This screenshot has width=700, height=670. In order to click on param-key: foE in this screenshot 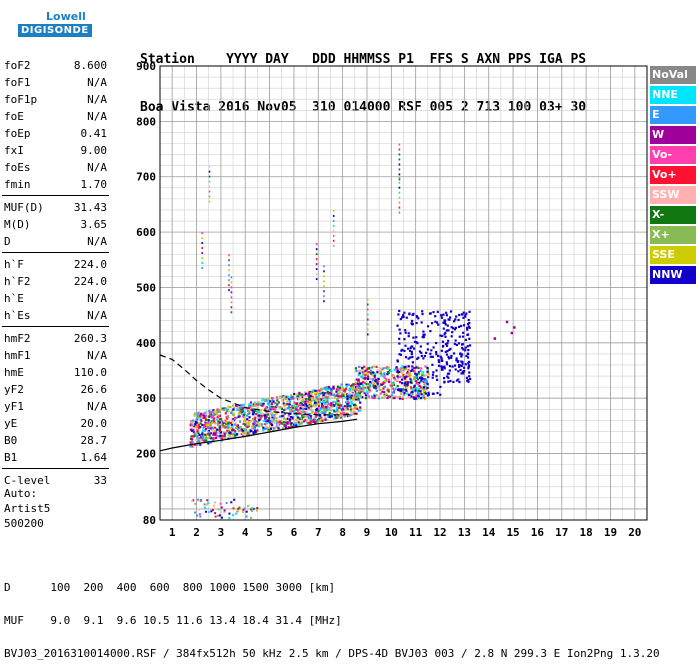, I will do `click(14, 116)`.